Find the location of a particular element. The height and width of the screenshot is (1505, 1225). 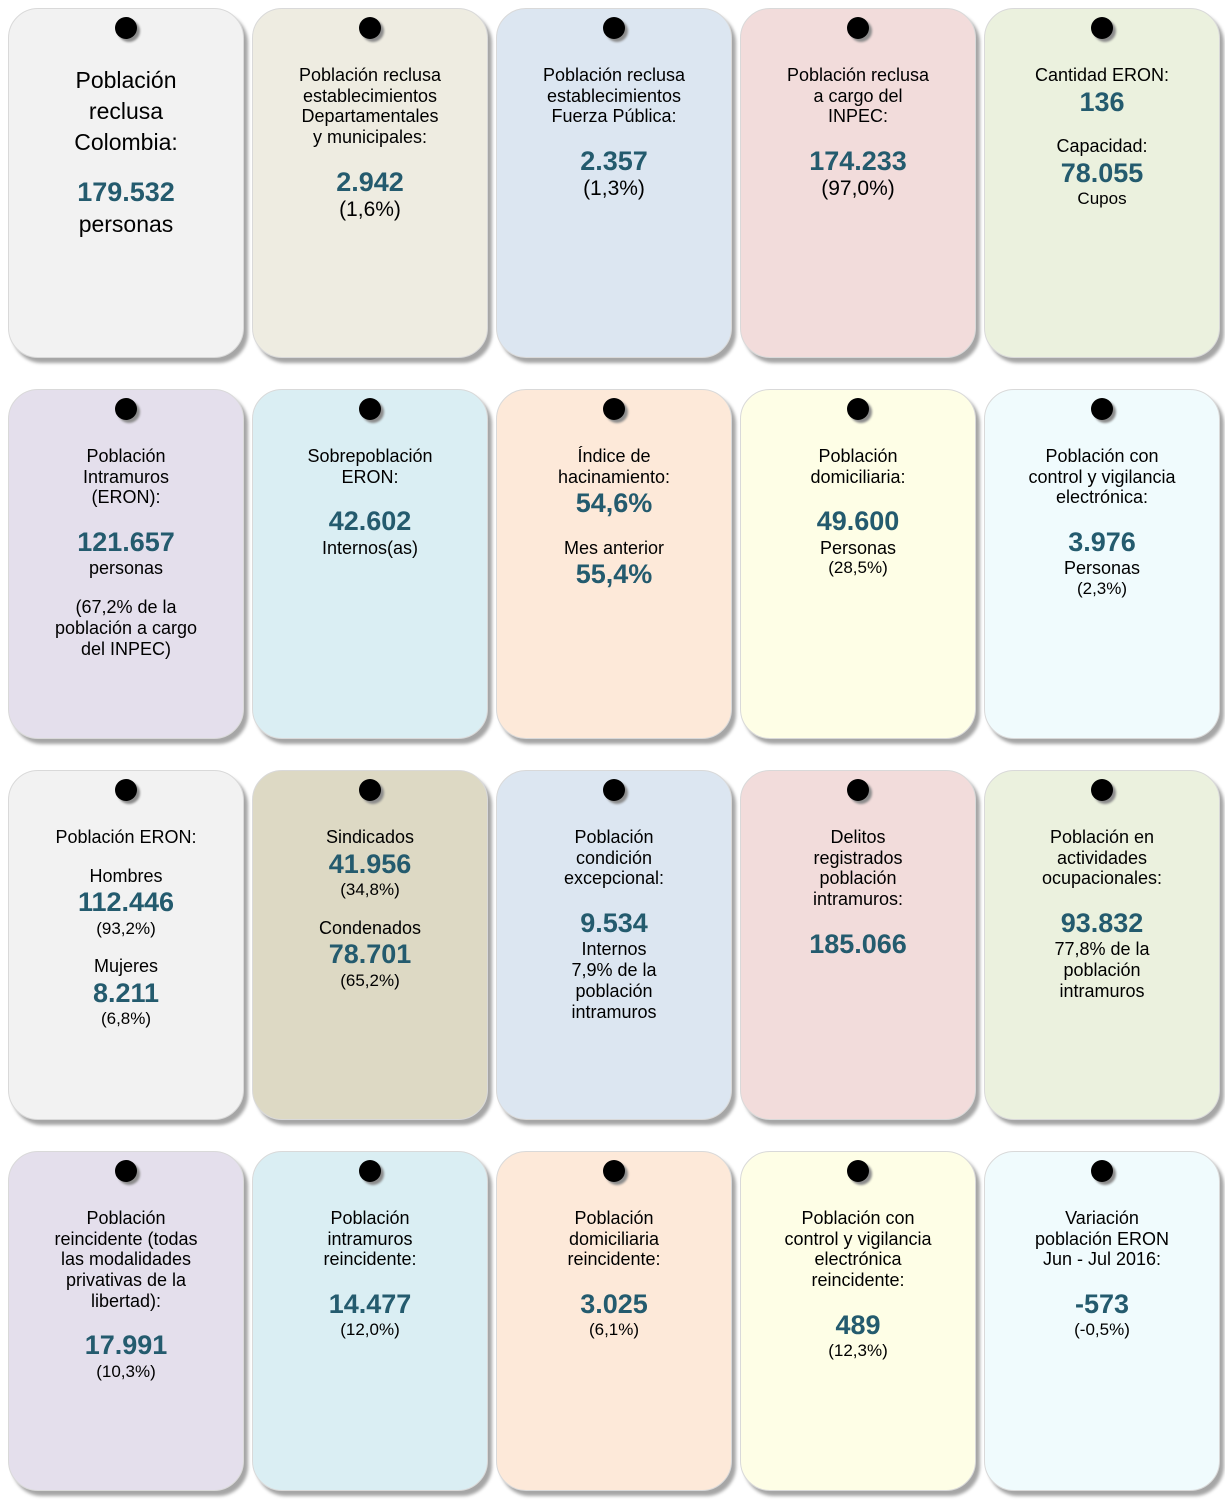

stat-value: -573 is located at coordinates (1102, 1304).